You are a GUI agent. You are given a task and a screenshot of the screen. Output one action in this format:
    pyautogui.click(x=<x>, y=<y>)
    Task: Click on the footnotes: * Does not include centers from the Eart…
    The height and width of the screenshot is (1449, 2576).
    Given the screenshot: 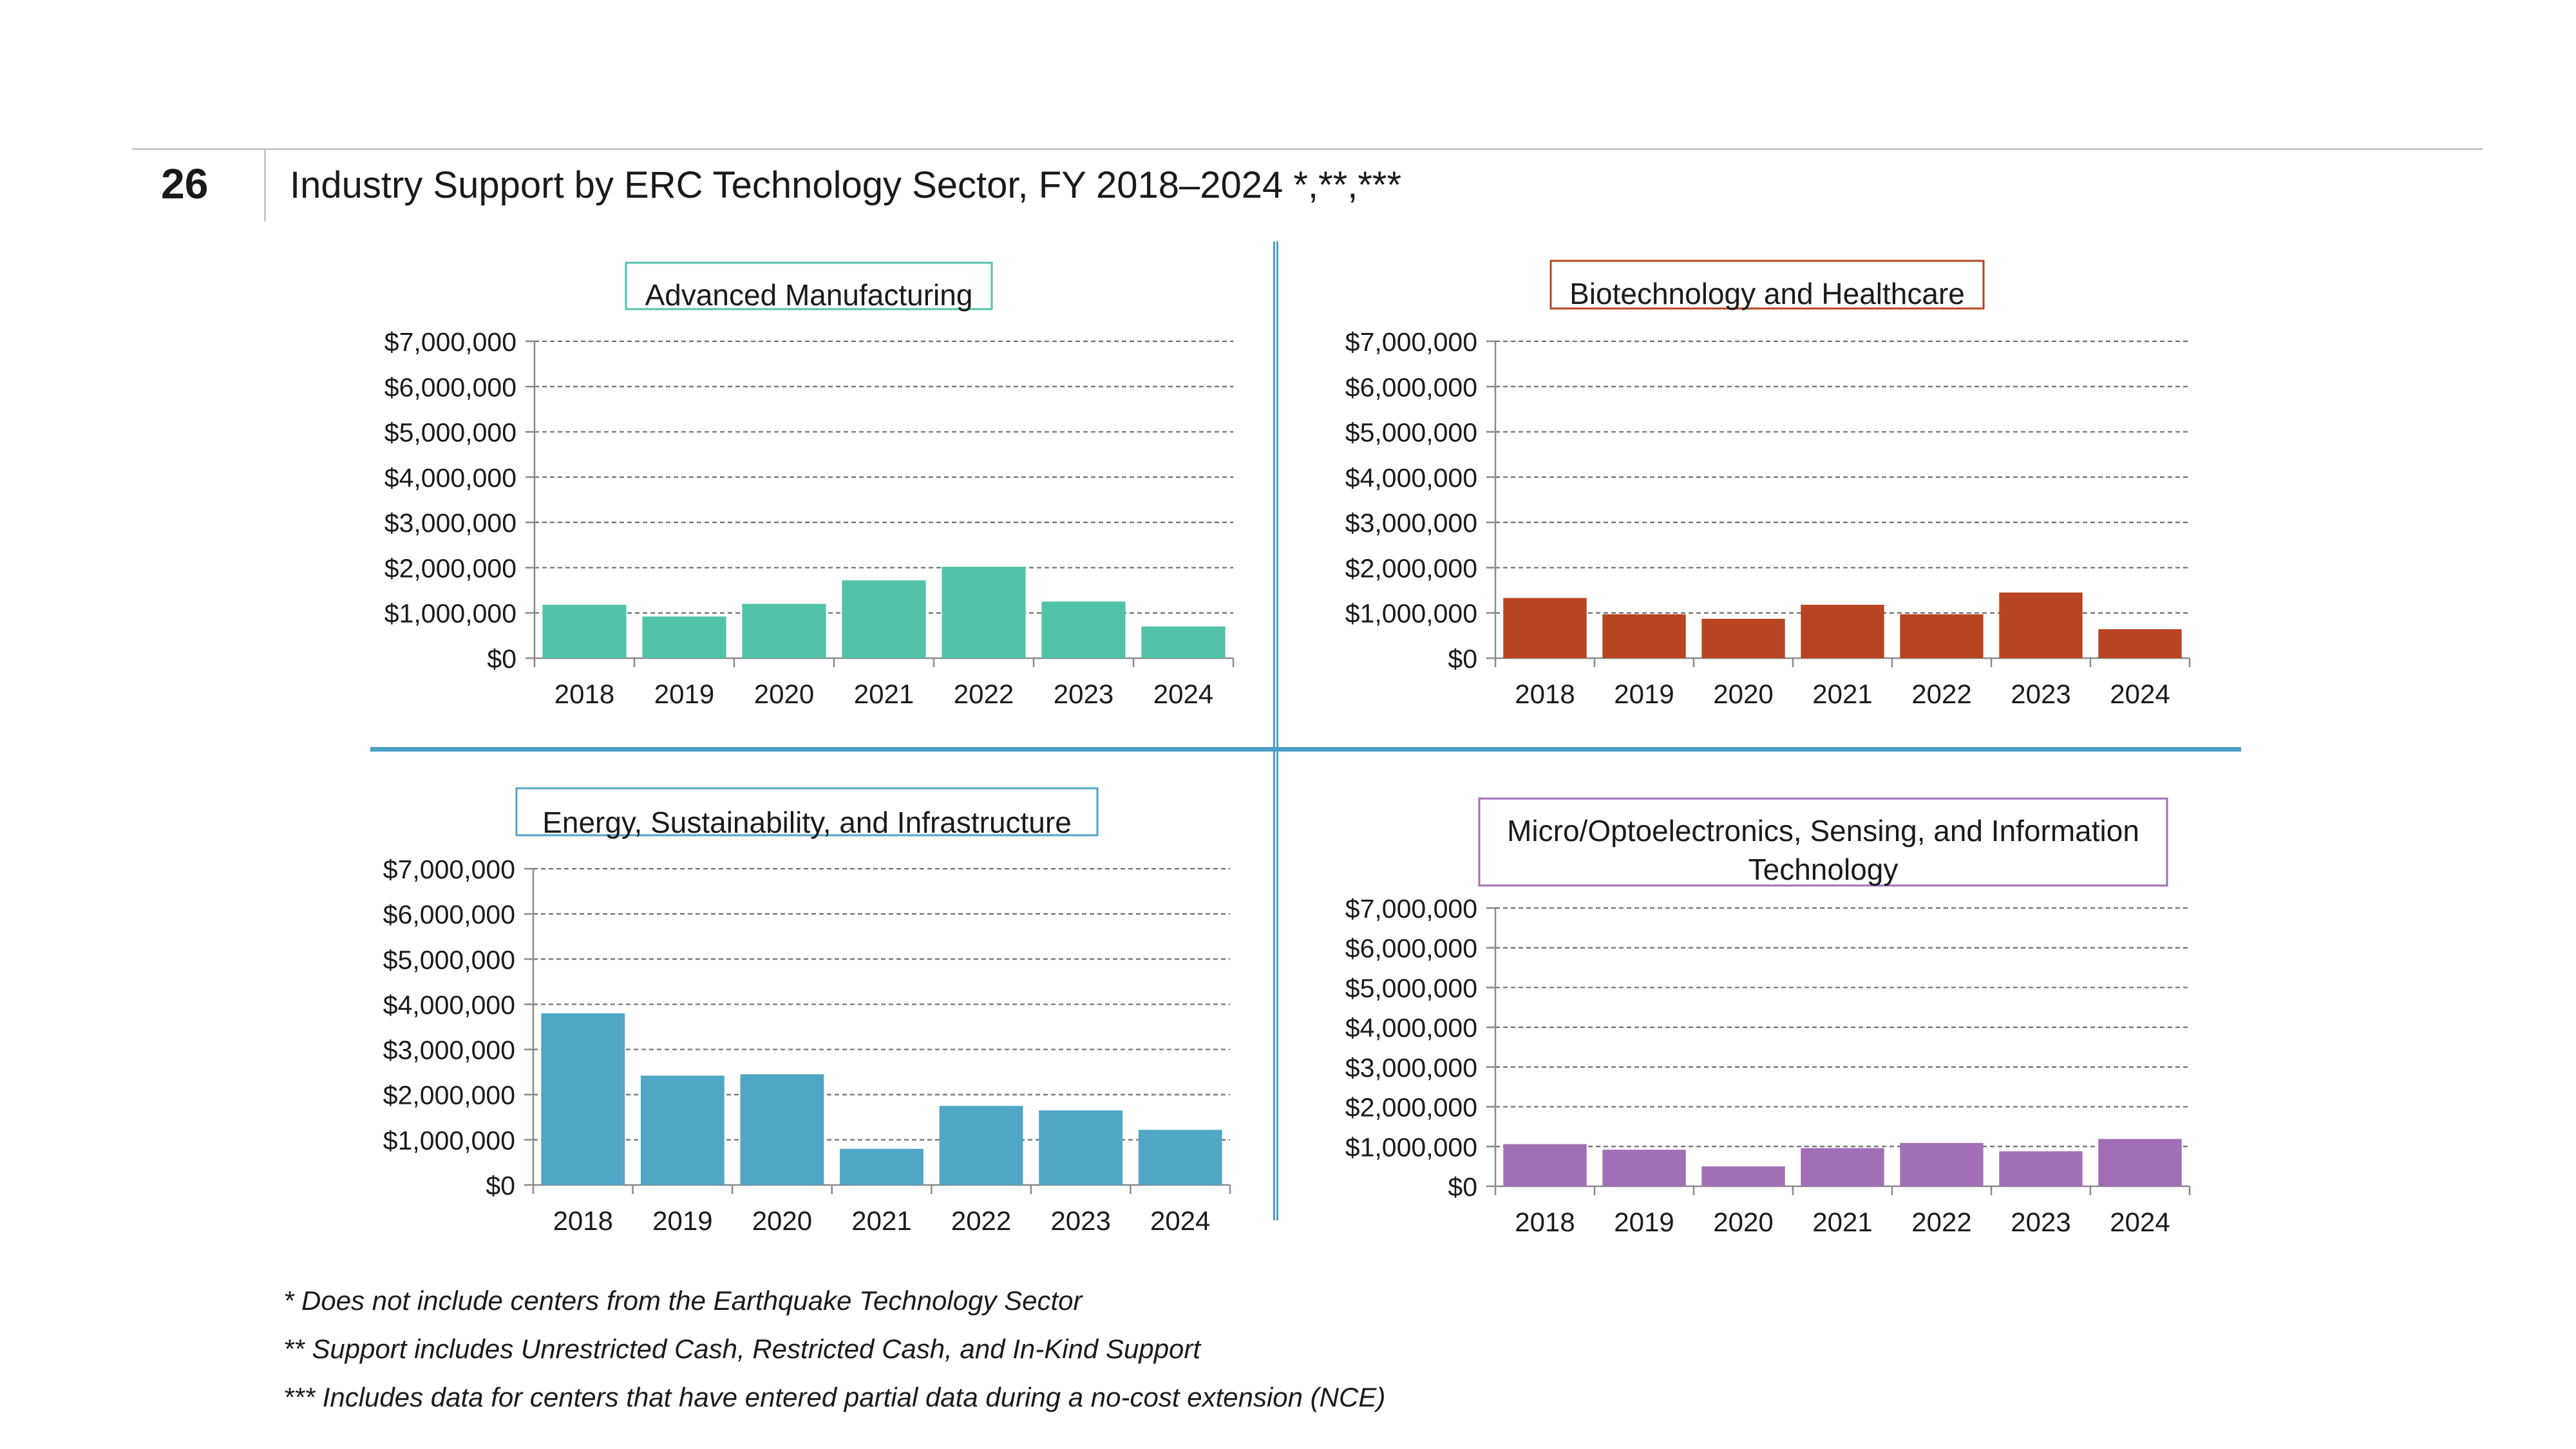 What is the action you would take?
    pyautogui.click(x=834, y=1354)
    